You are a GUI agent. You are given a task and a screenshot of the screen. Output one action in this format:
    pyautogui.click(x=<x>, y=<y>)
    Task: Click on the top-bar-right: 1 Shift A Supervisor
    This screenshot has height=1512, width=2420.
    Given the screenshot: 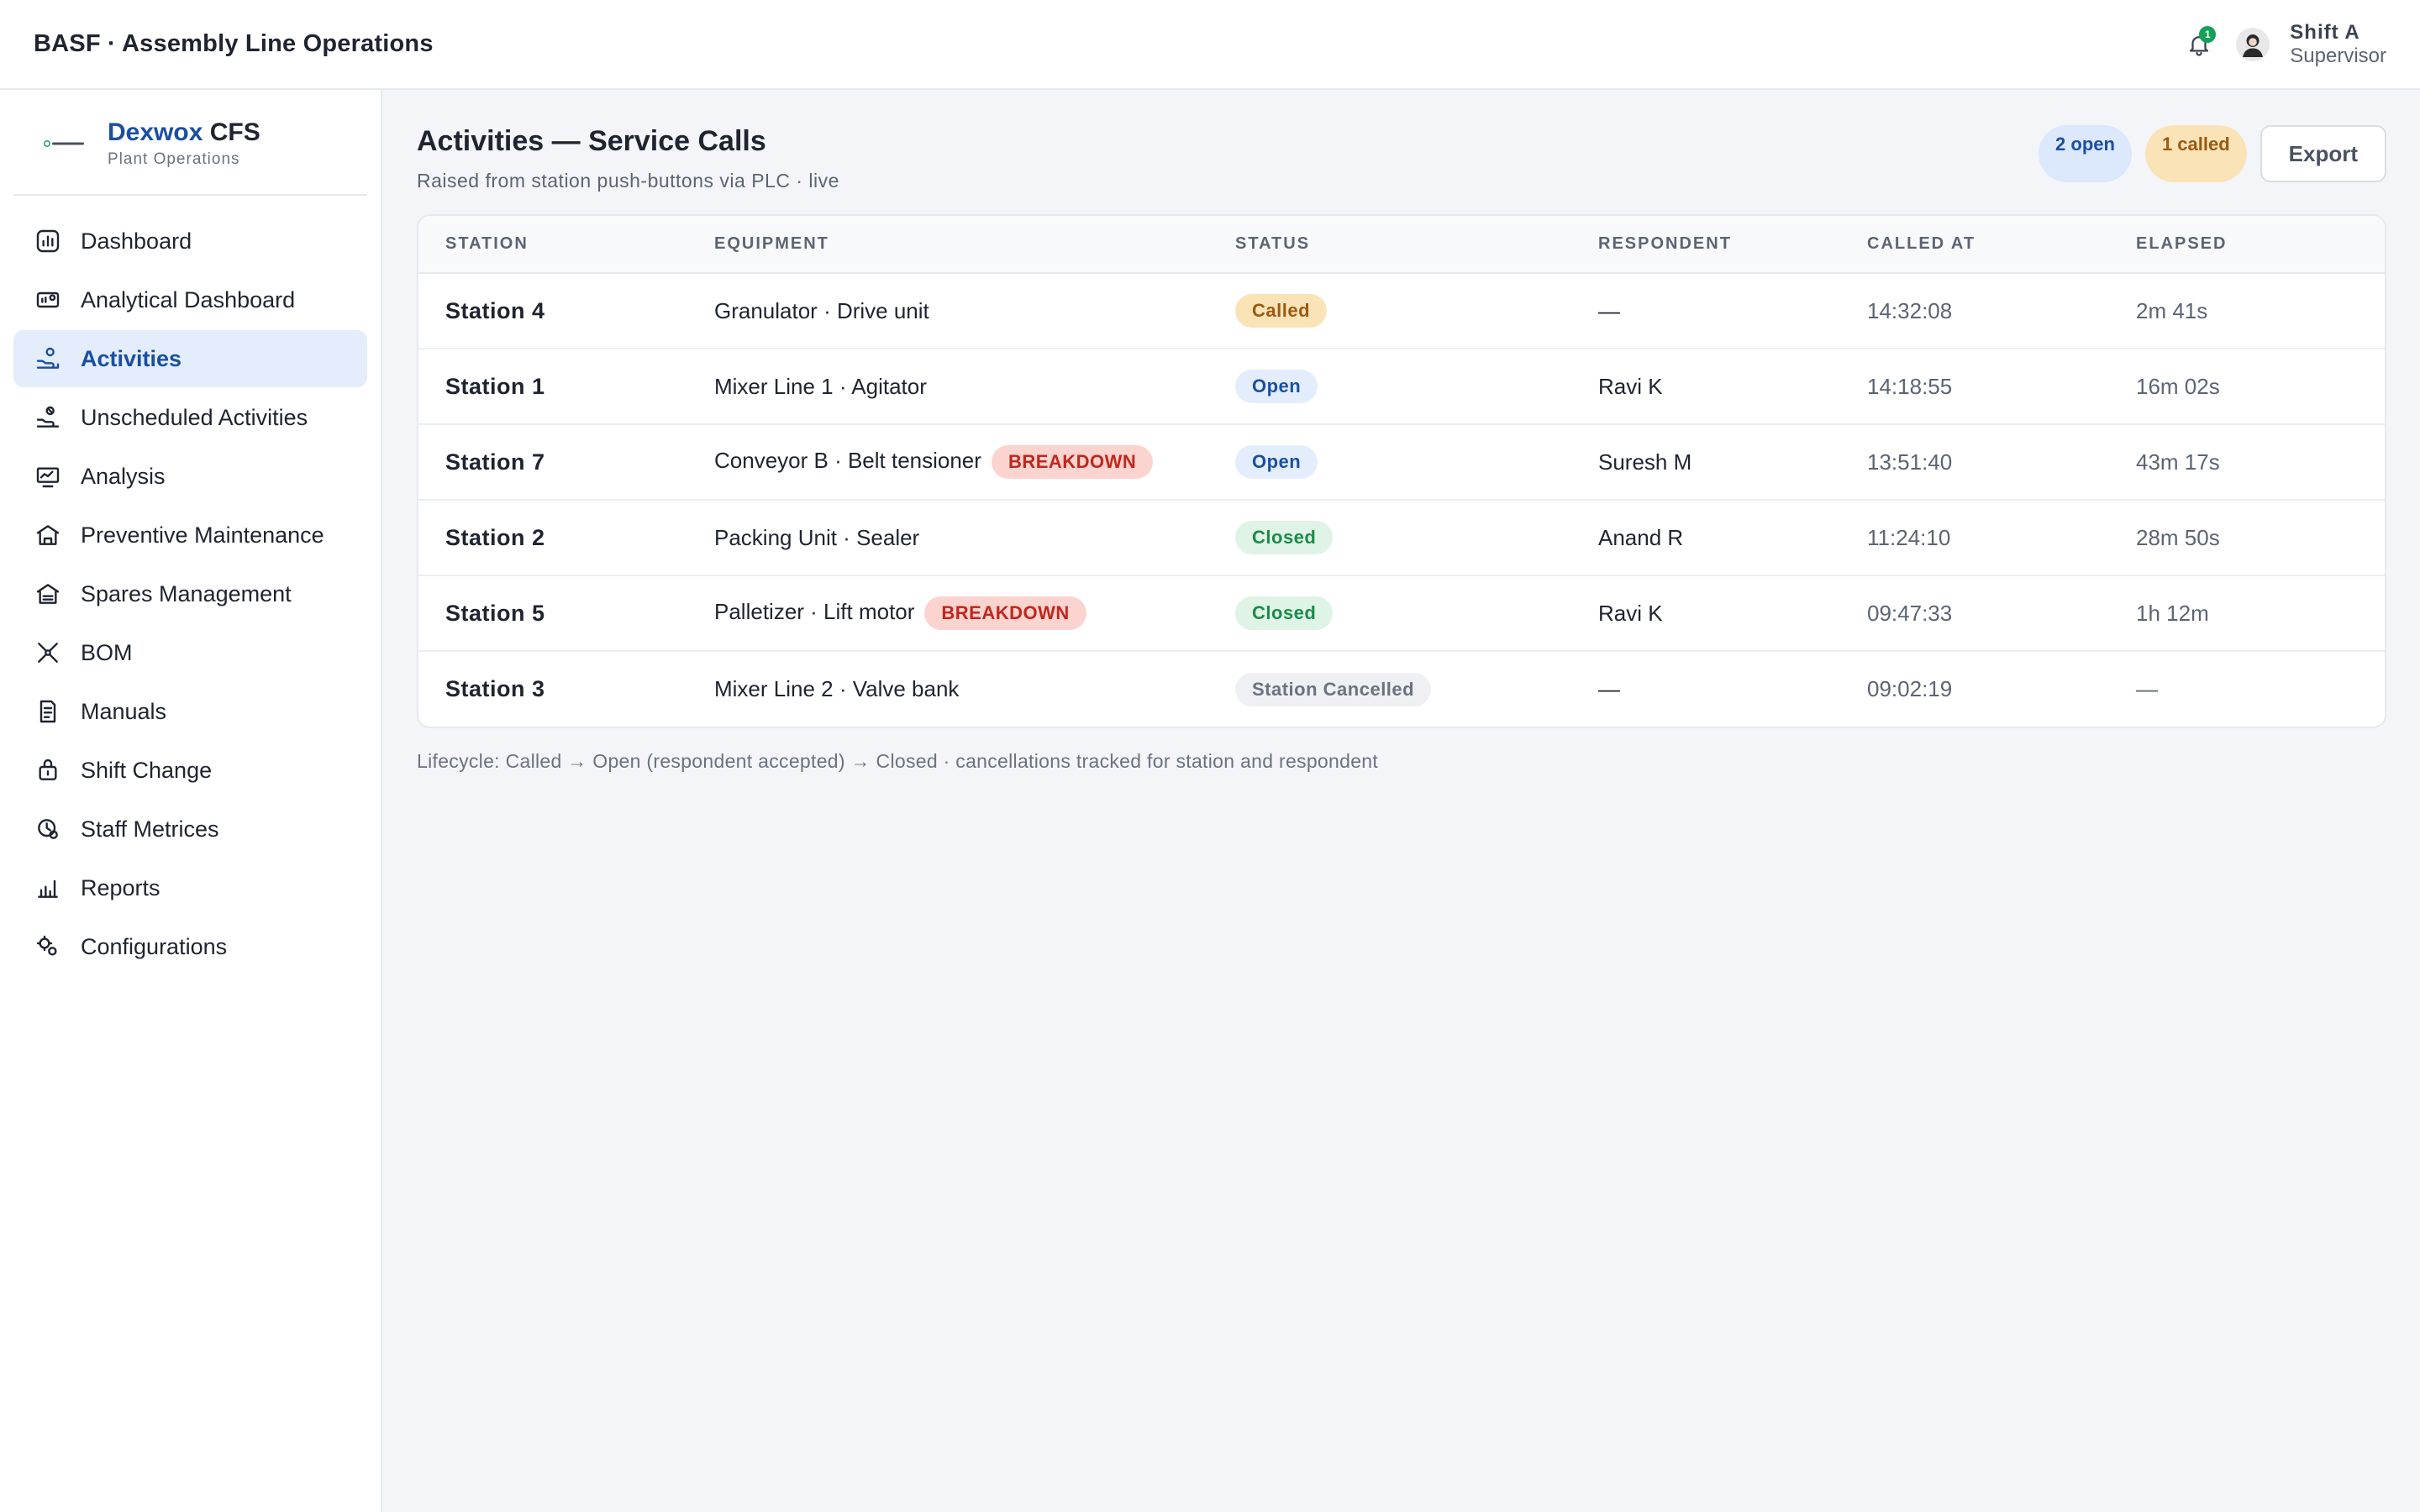 What is the action you would take?
    pyautogui.click(x=2283, y=44)
    